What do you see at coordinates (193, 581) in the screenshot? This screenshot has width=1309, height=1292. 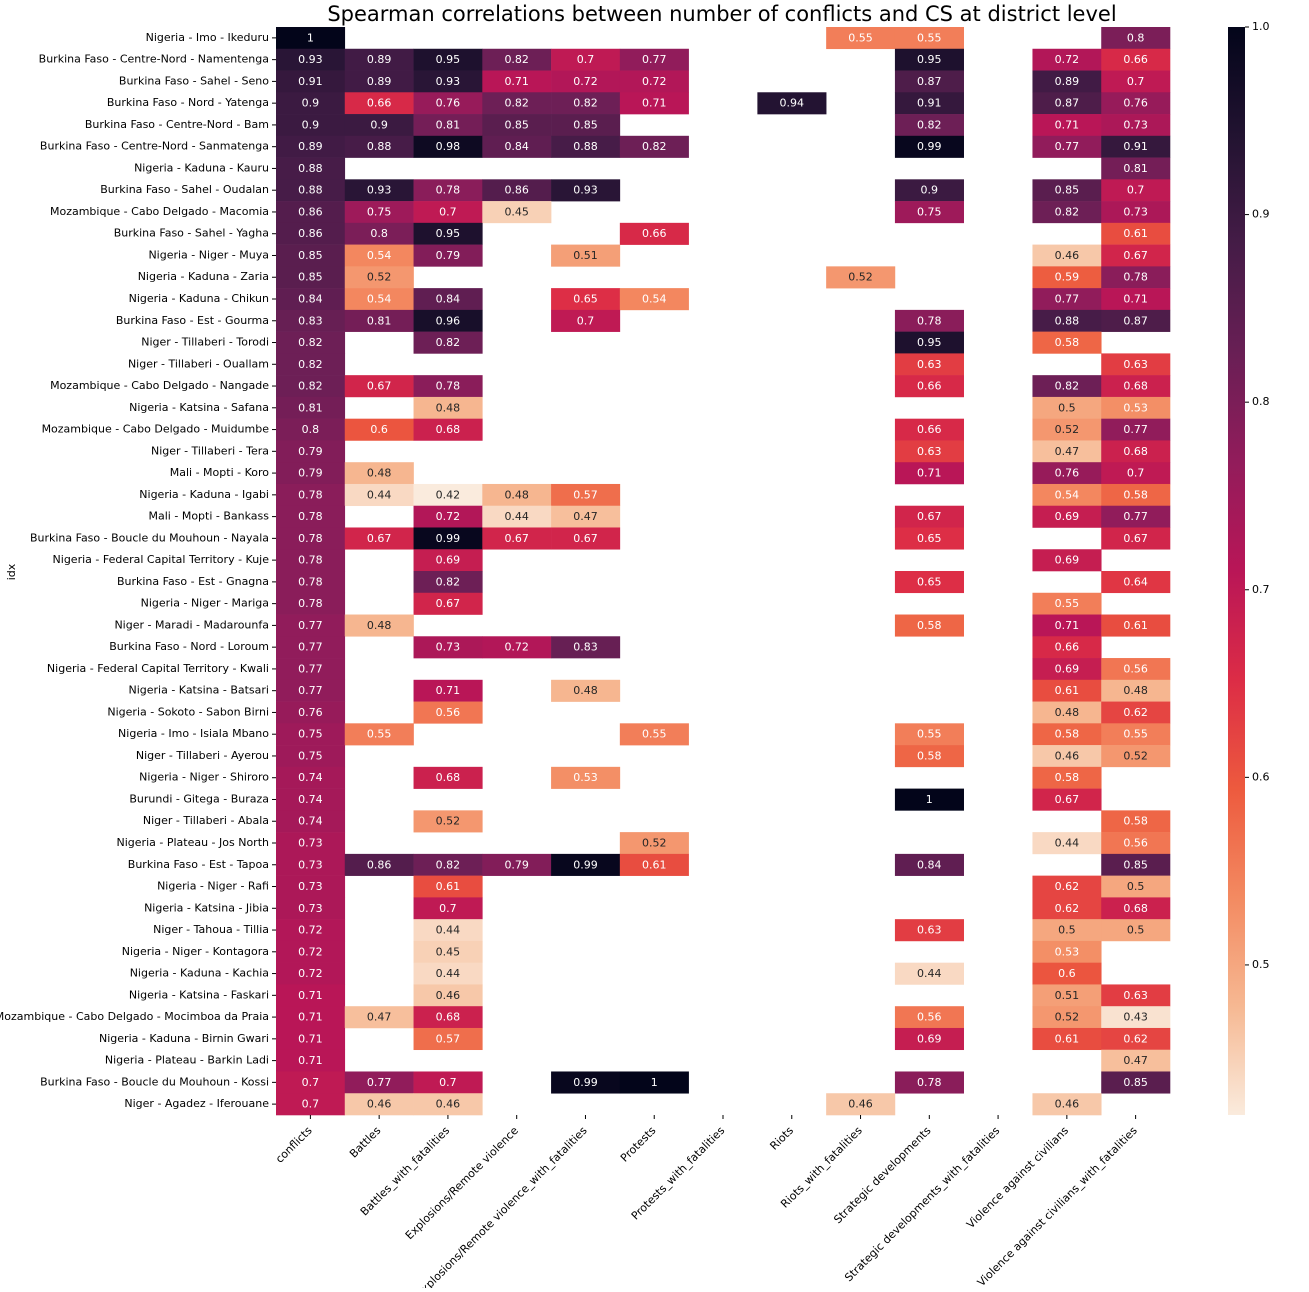 I see `y-tick-label: Burkina Faso - Est - Gnagna` at bounding box center [193, 581].